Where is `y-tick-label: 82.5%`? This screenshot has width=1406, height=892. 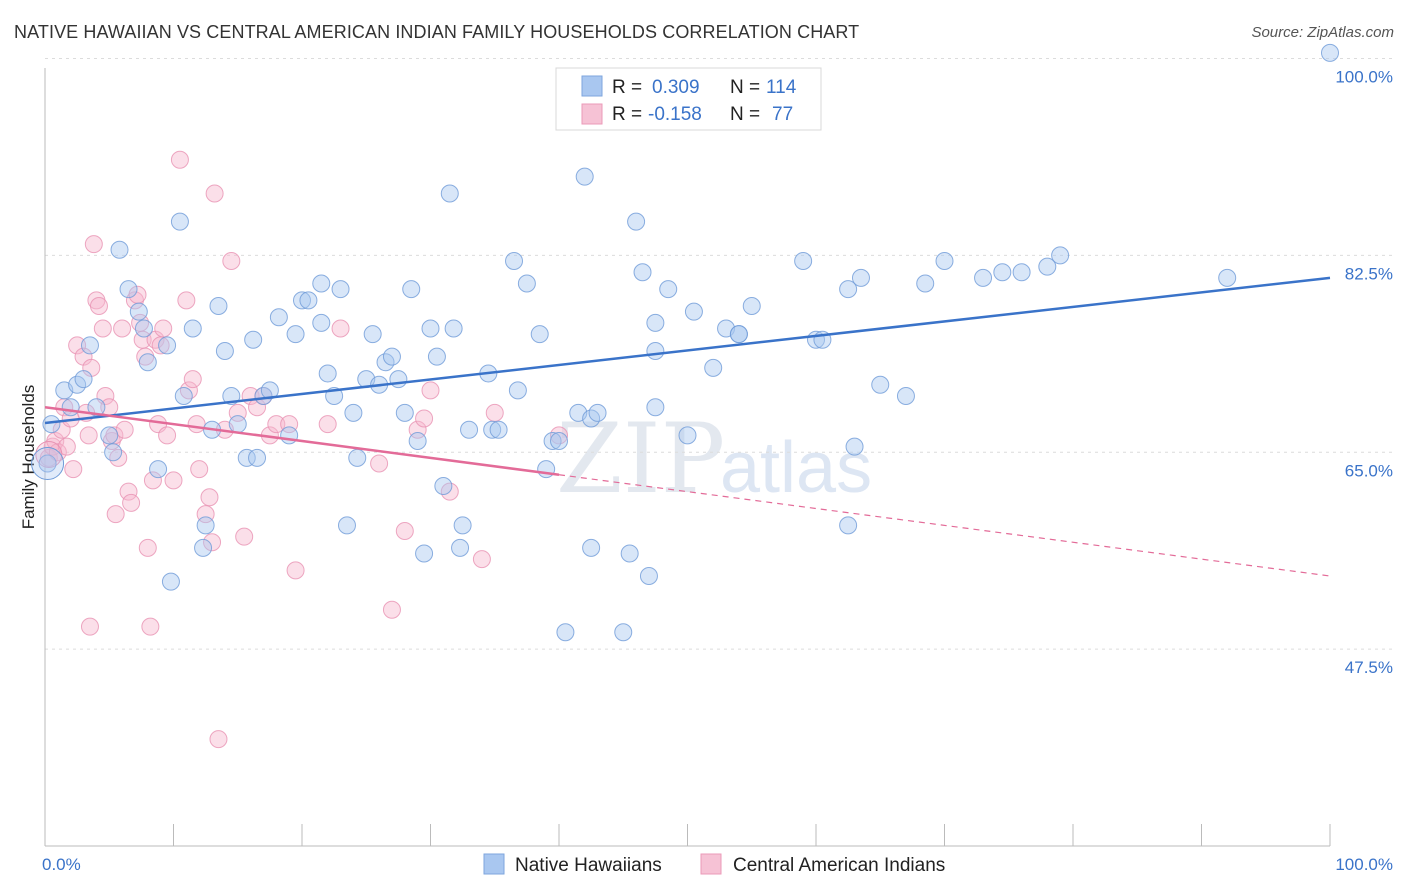 y-tick-label: 82.5% is located at coordinates (1369, 273).